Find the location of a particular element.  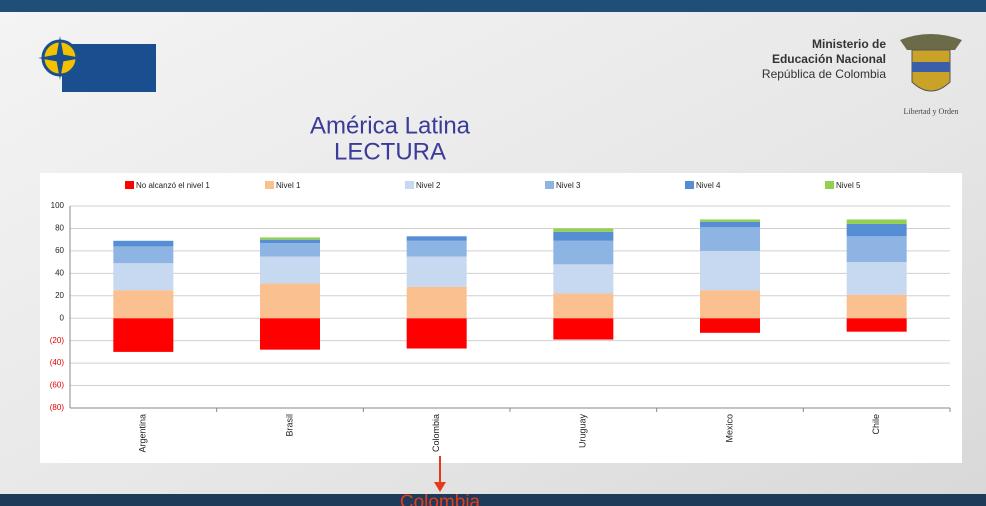

x-tick-label: Mexico is located at coordinates (729, 428).